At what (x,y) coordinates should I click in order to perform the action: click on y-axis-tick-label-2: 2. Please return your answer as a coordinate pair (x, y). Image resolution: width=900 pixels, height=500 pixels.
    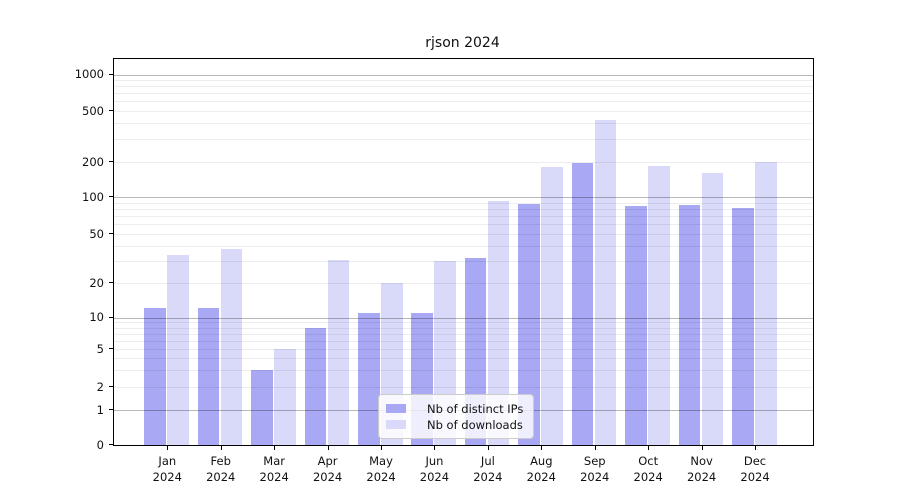
    Looking at the image, I should click on (100, 386).